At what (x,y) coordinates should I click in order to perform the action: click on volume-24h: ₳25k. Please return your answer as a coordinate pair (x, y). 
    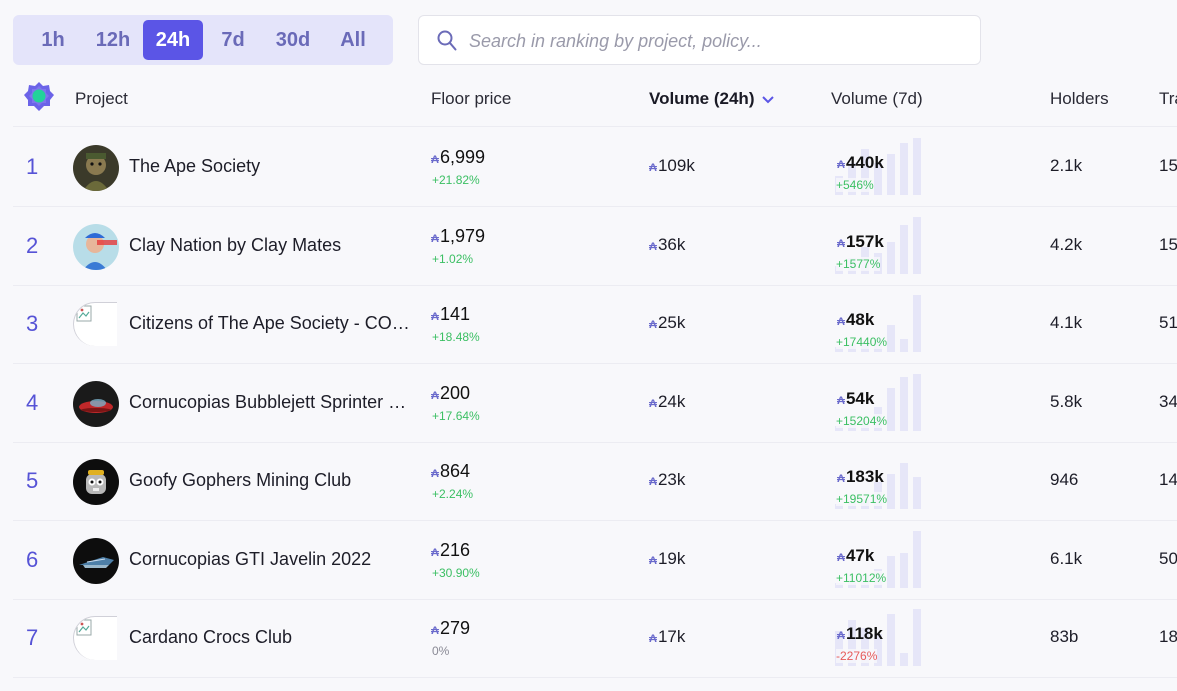
    Looking at the image, I should click on (667, 323).